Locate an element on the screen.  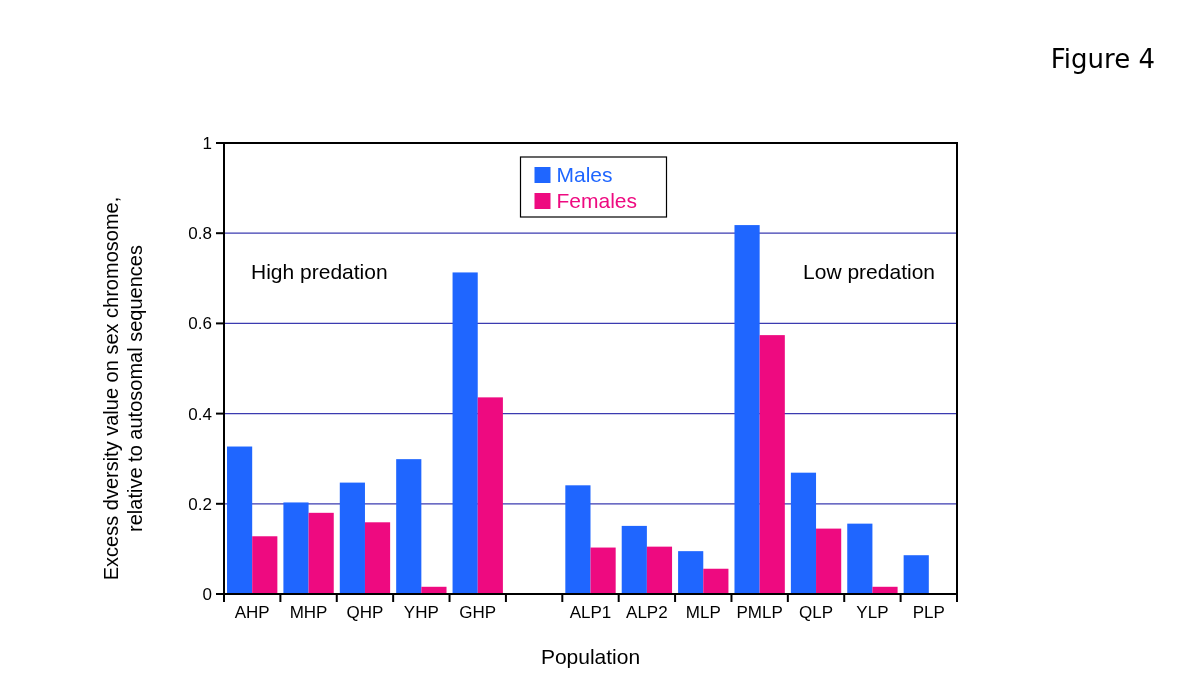
y-tick-label: 0 is located at coordinates (207, 594).